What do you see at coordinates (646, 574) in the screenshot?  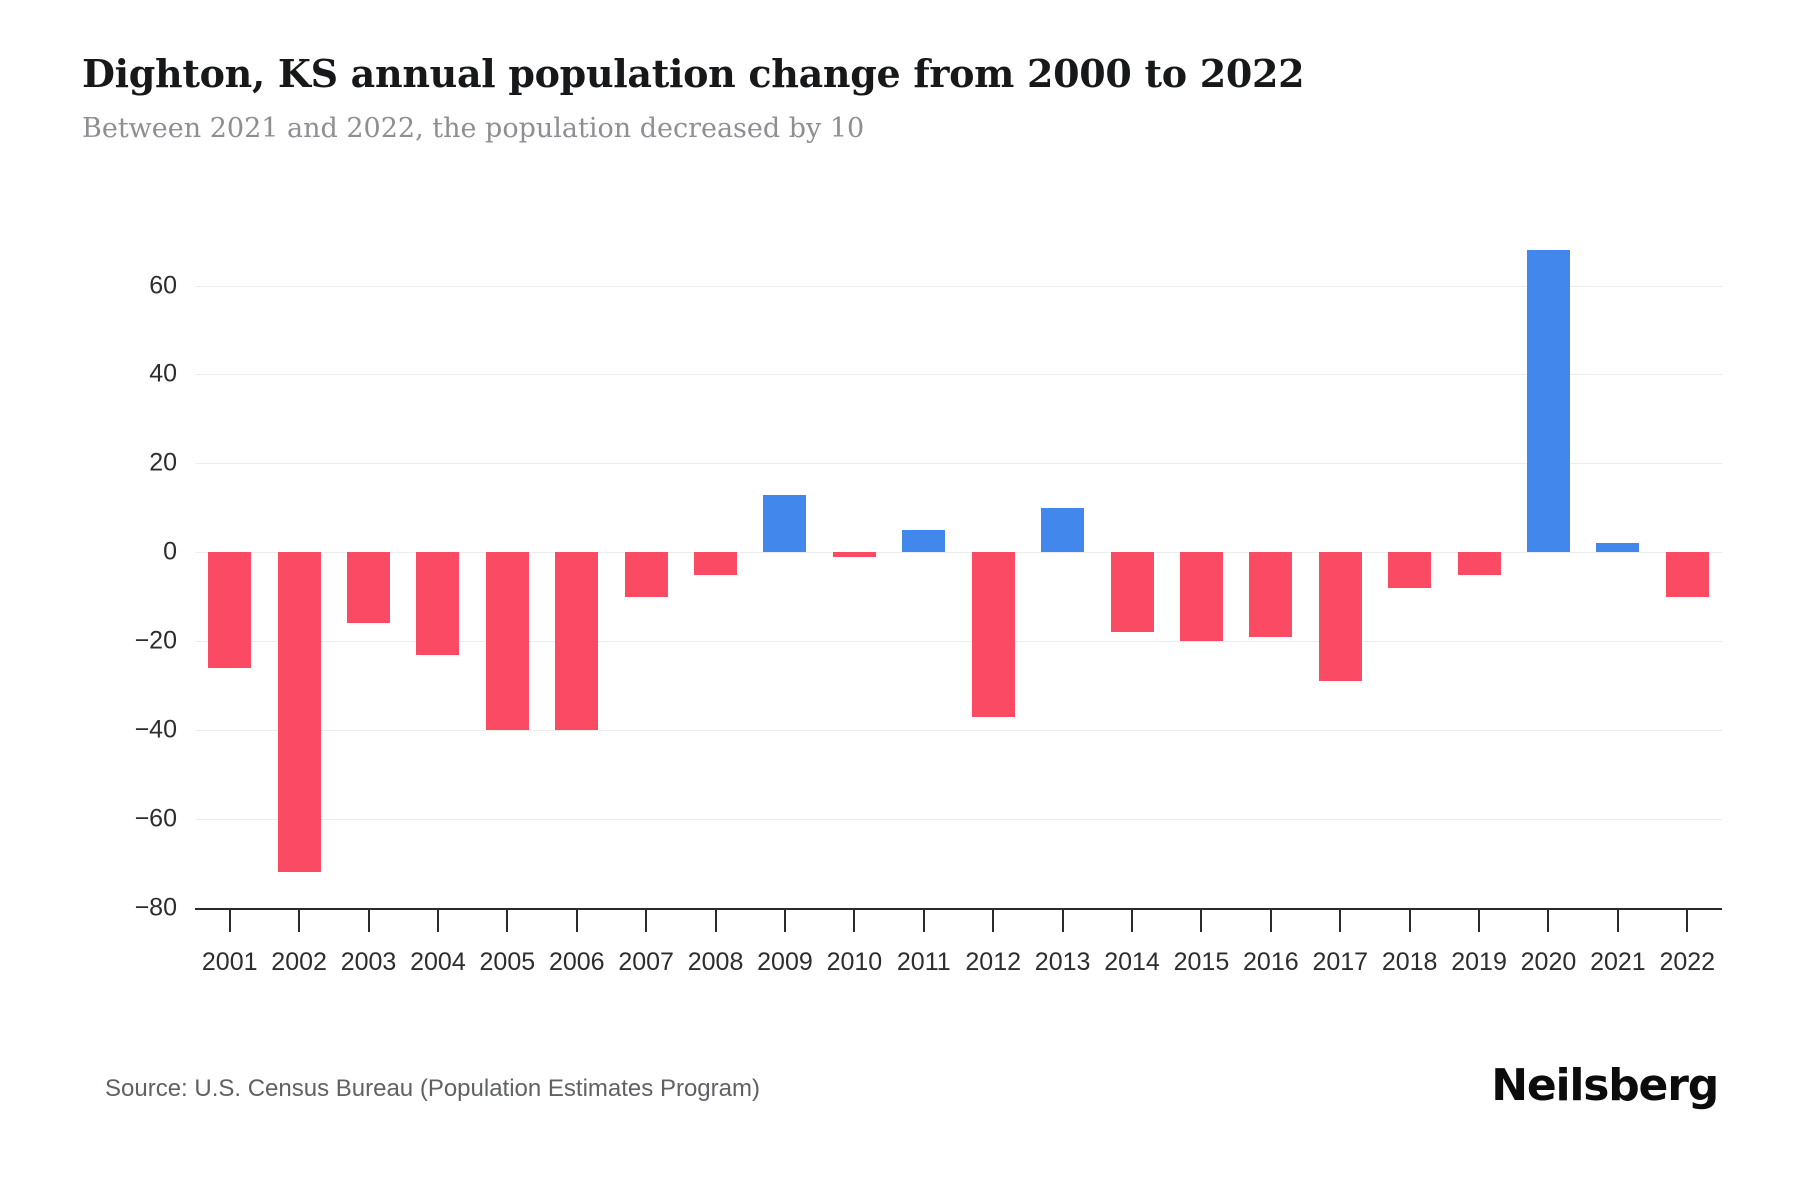 I see `bar-2007` at bounding box center [646, 574].